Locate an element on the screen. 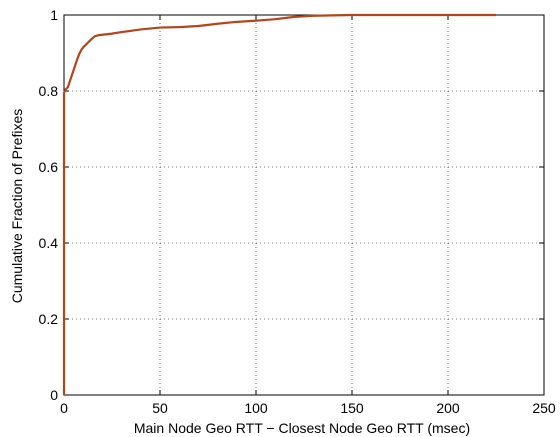 The width and height of the screenshot is (560, 437). x-tick-label: 200 is located at coordinates (448, 408).